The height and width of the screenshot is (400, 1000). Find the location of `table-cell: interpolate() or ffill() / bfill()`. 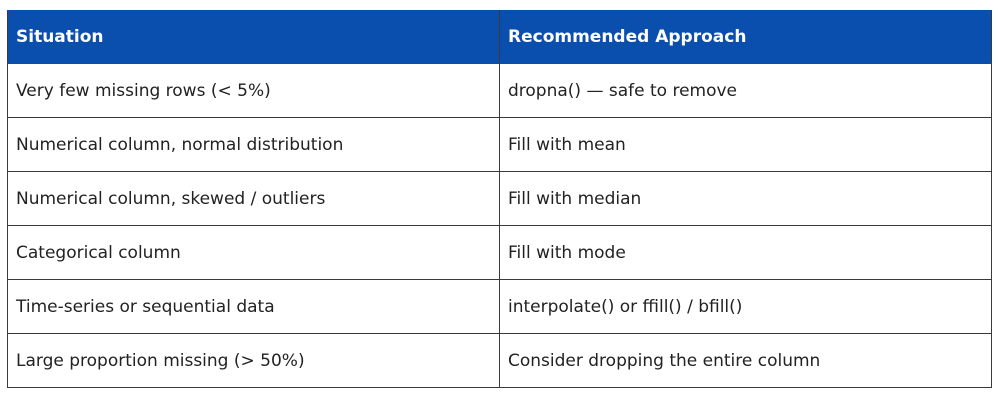

table-cell: interpolate() or ffill() / bfill() is located at coordinates (745, 306).